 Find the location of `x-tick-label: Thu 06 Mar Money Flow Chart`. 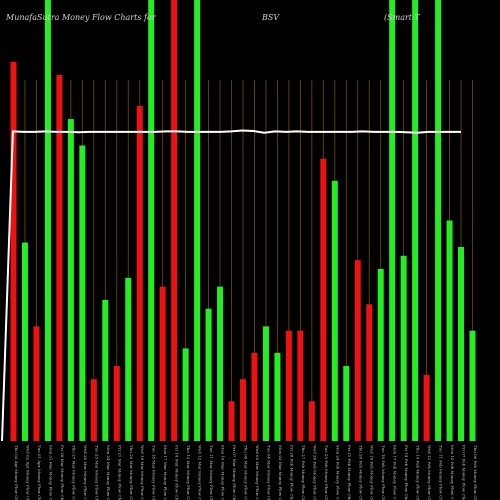

x-tick-label: Thu 06 Mar Money Flow Chart is located at coordinates (246, 472).